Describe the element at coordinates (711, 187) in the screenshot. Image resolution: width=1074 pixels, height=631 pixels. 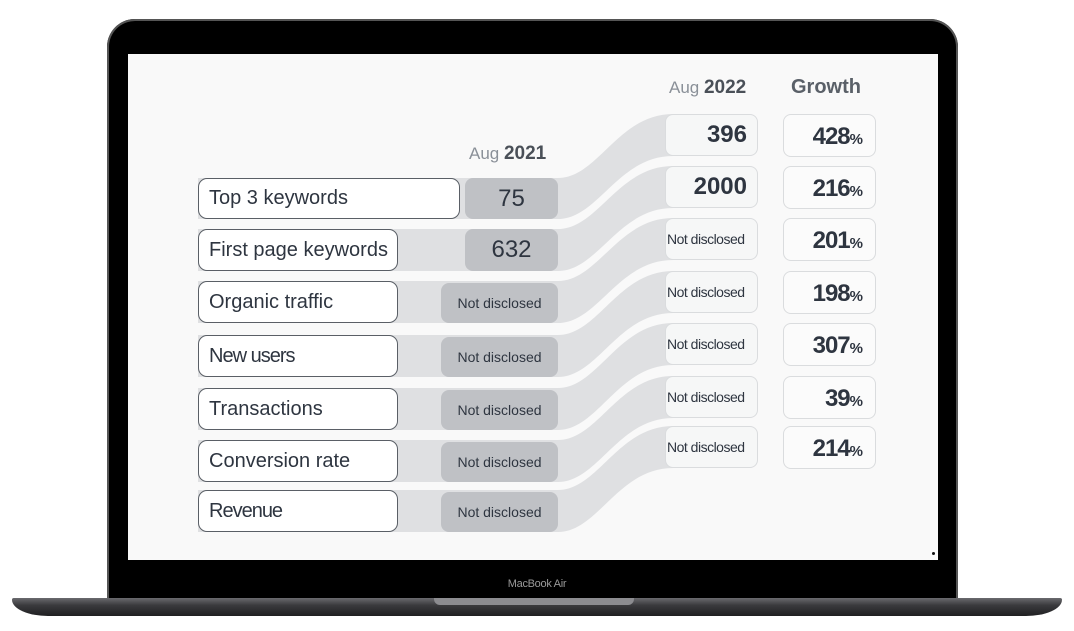
I see `value-2022: 2000` at that location.